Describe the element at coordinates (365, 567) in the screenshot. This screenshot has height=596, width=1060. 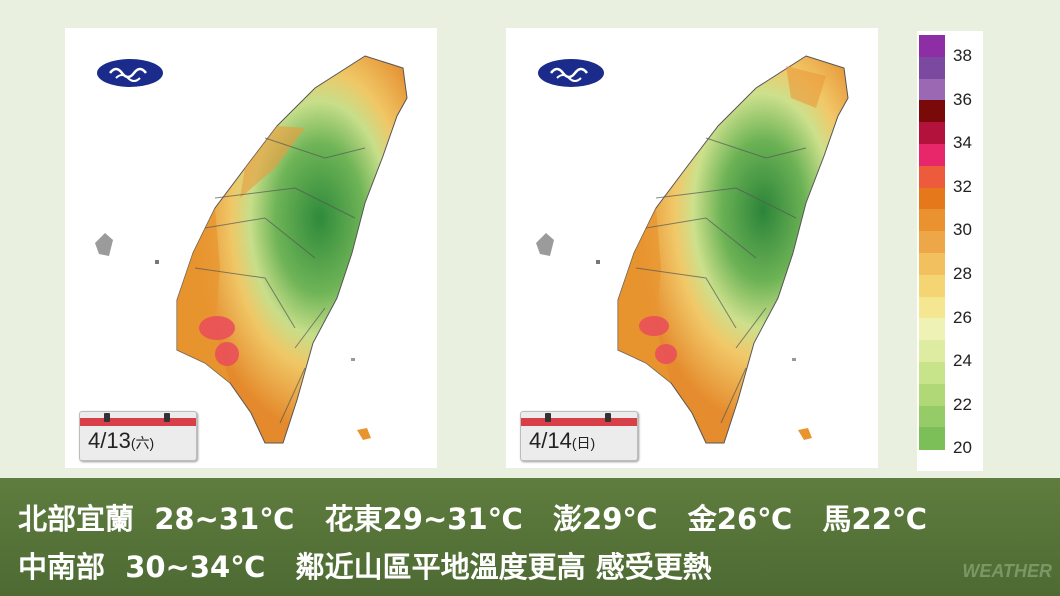
I see `caption-line-2: 中南部 30~34℃ 鄰近山區平地溫度更高 感受更熱` at that location.